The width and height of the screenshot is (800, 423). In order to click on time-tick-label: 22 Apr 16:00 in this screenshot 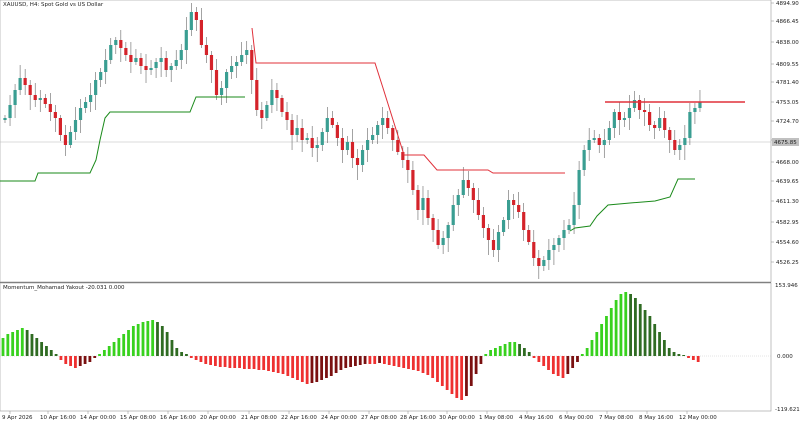, I will do `click(299, 418)`.